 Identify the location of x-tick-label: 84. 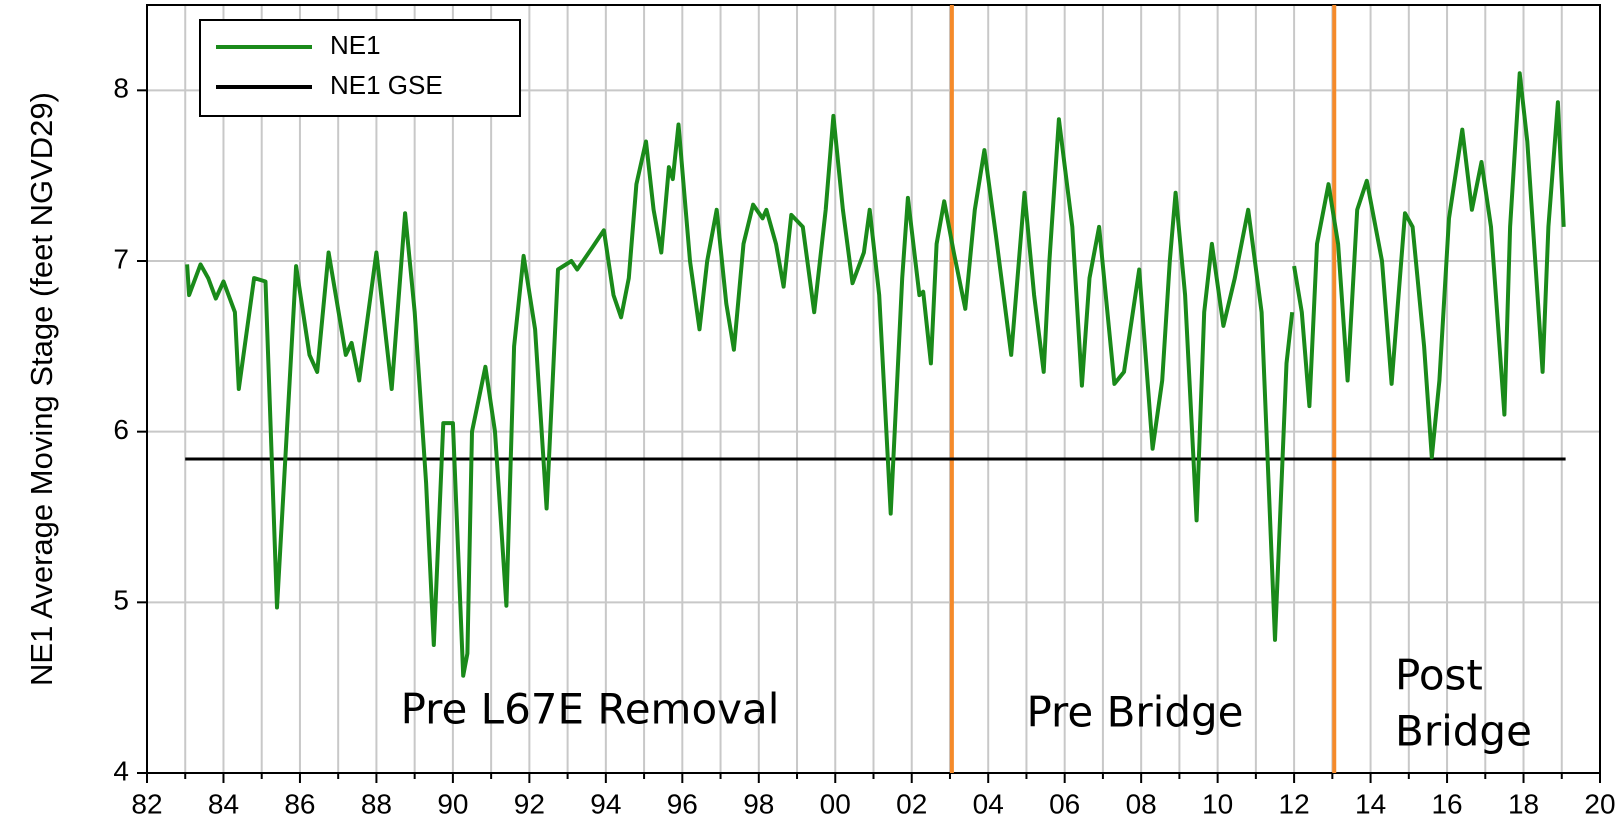
(223, 803).